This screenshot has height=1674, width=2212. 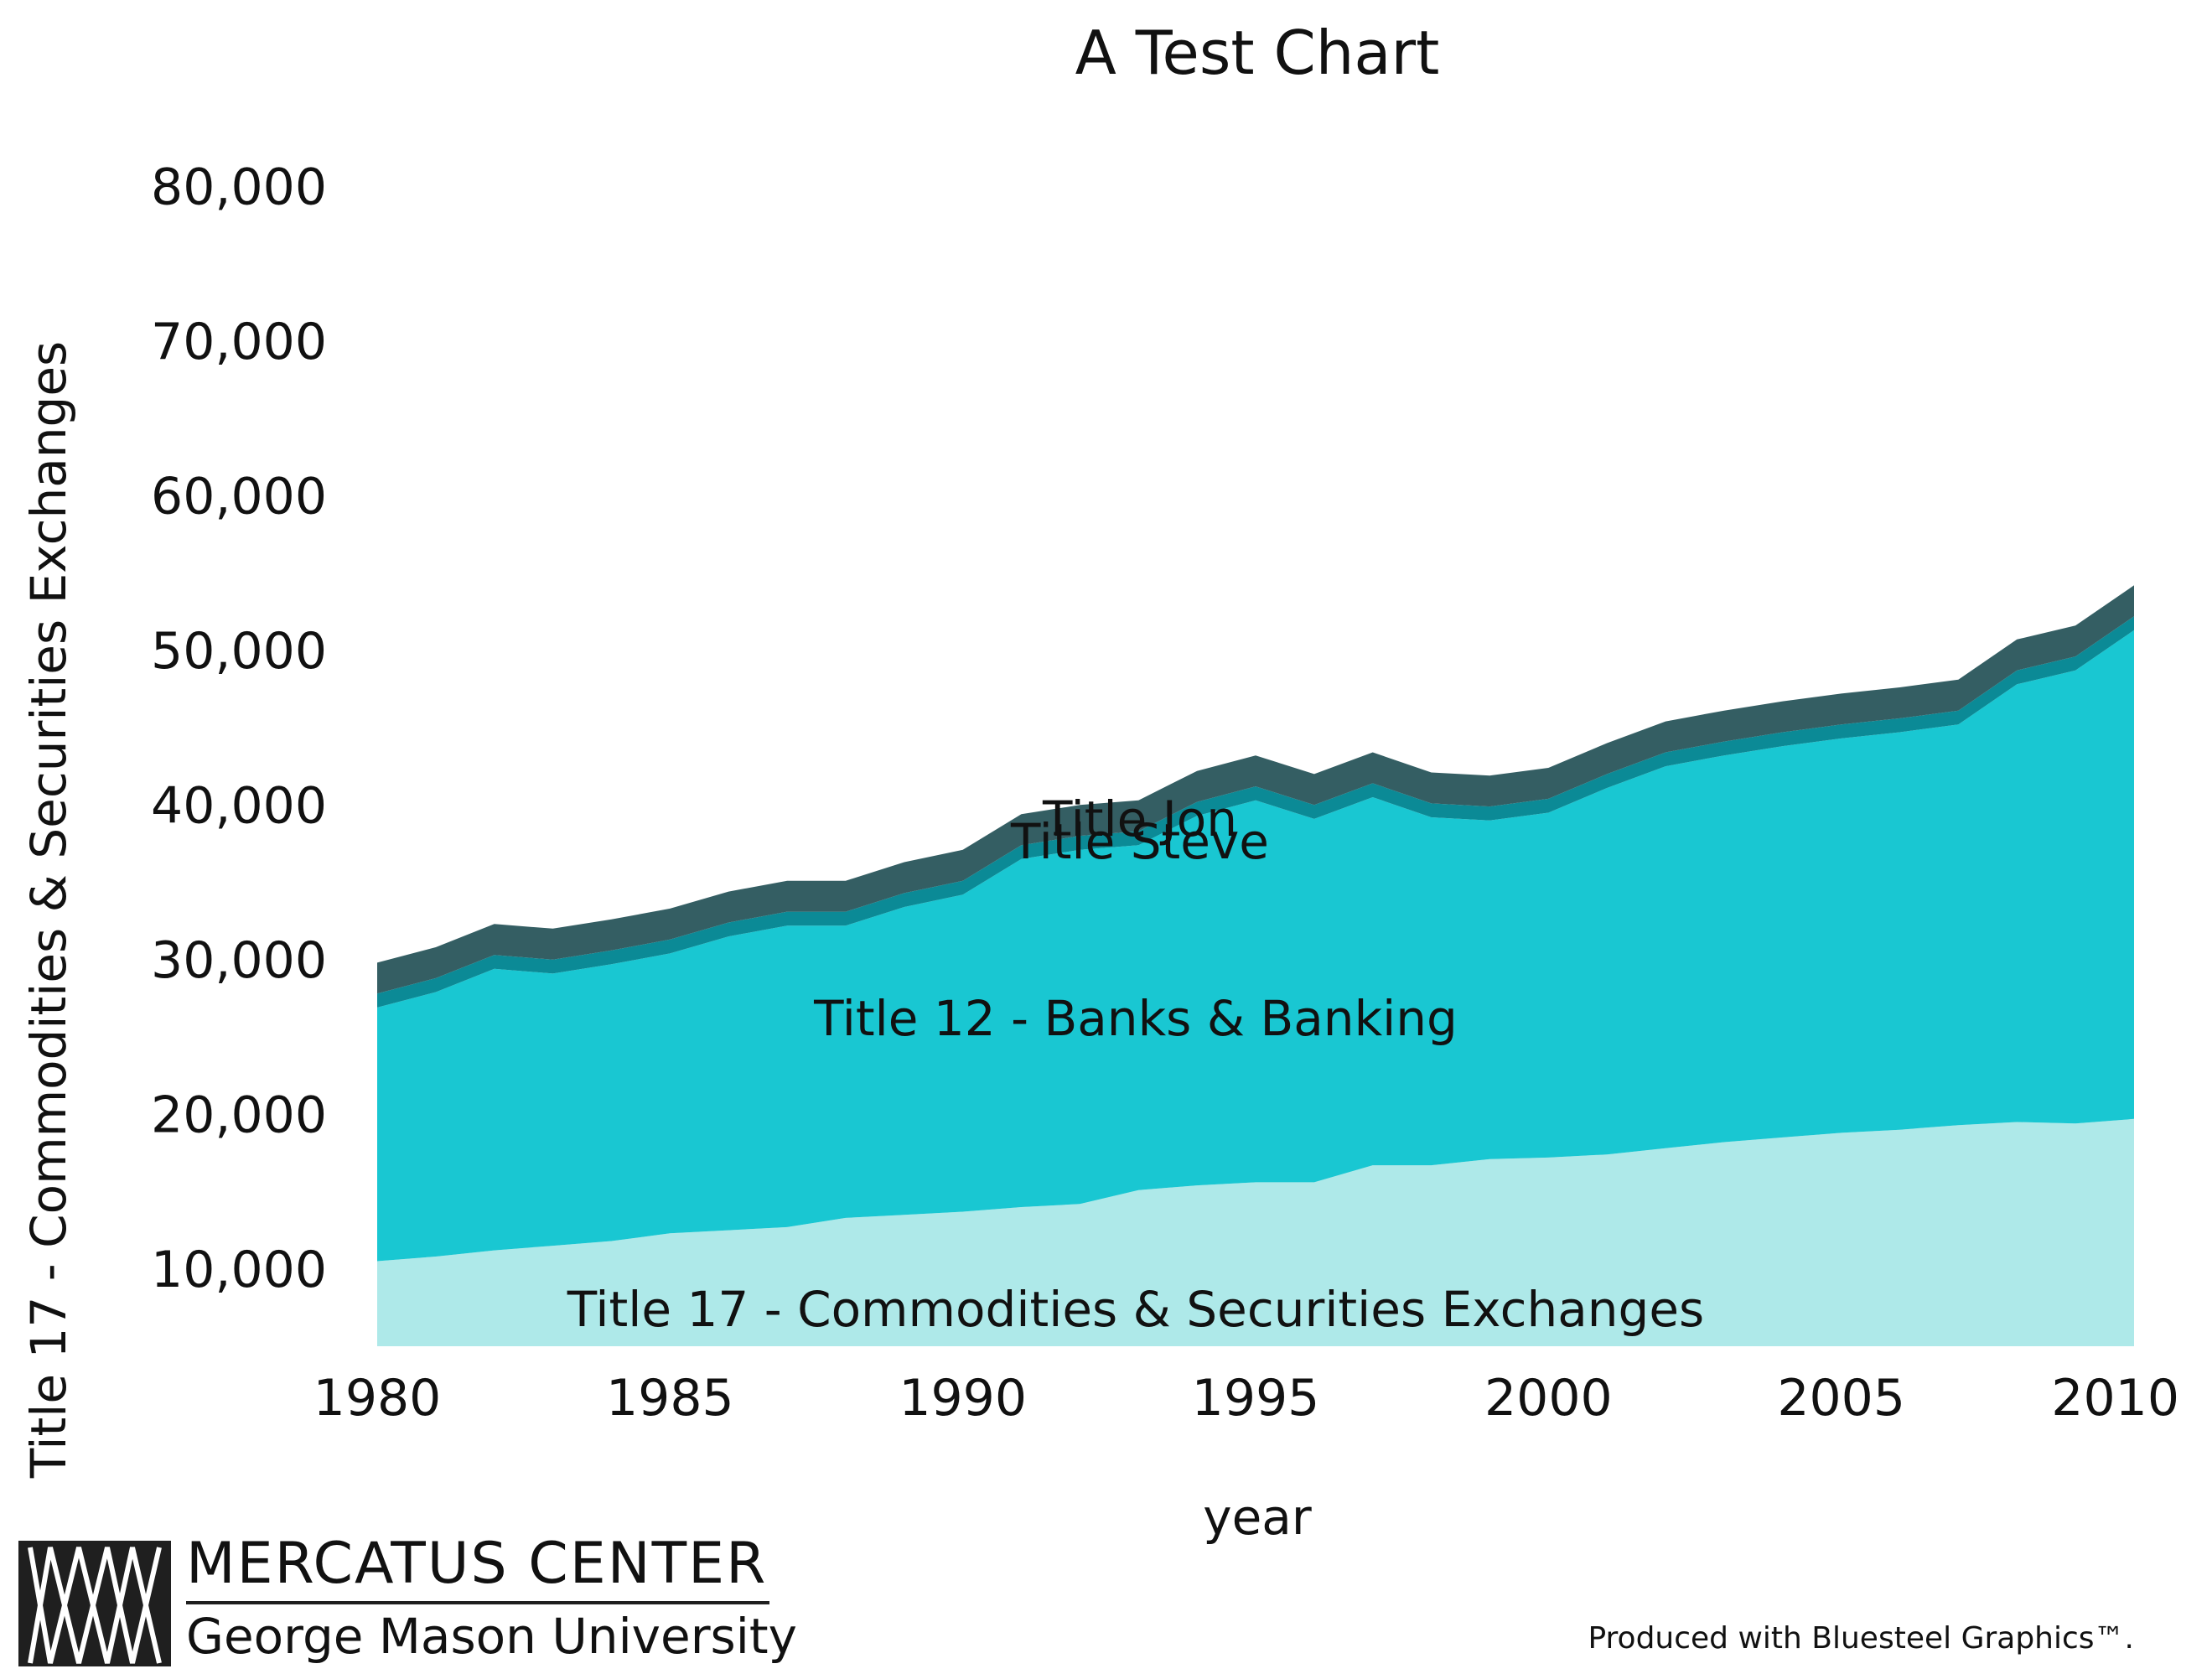 I want to click on x-axis-ticks: 1980 1985 1990 1995 2000 2005 2010, so click(x=1246, y=1398).